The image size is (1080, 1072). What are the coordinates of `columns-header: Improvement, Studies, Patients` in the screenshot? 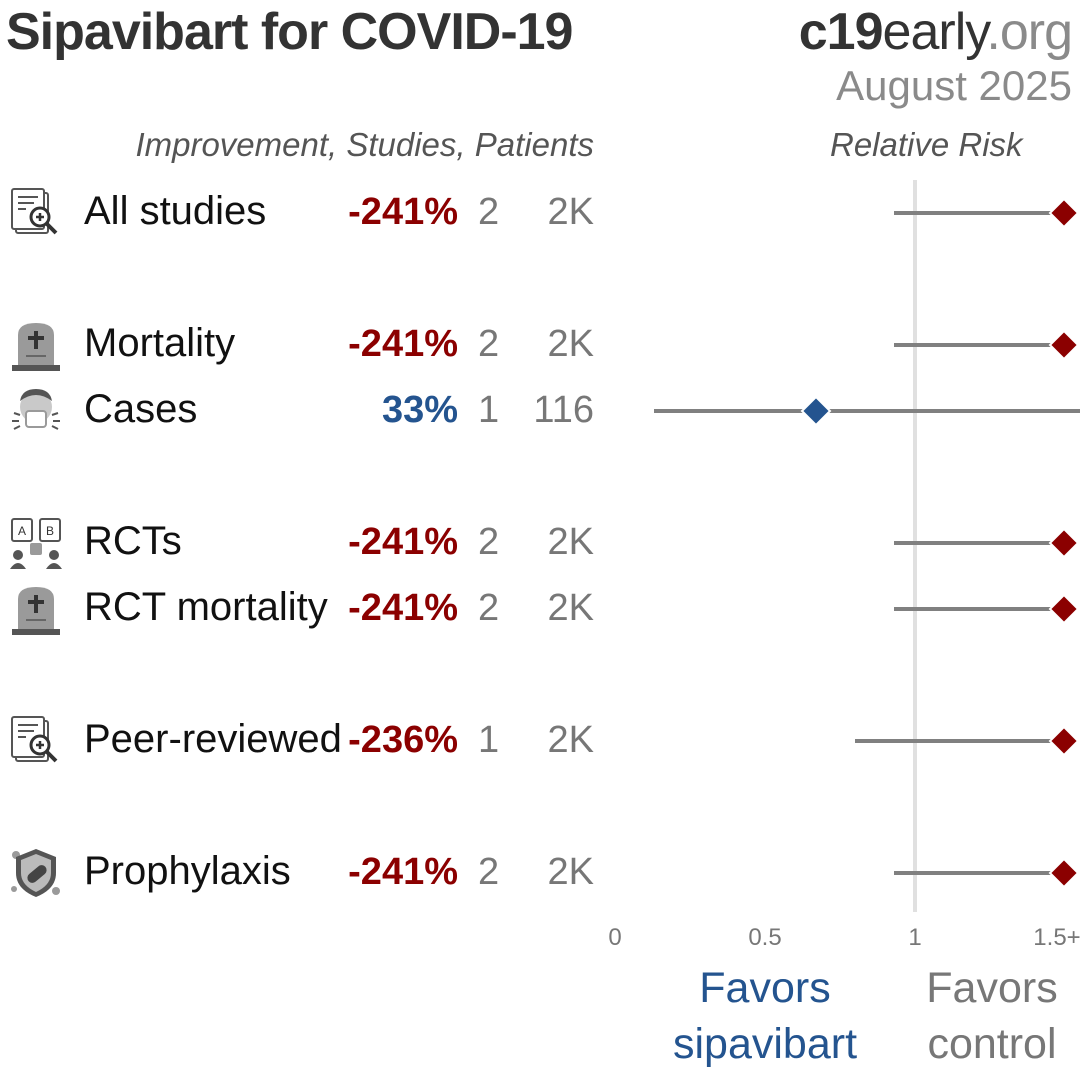 It's located at (364, 144).